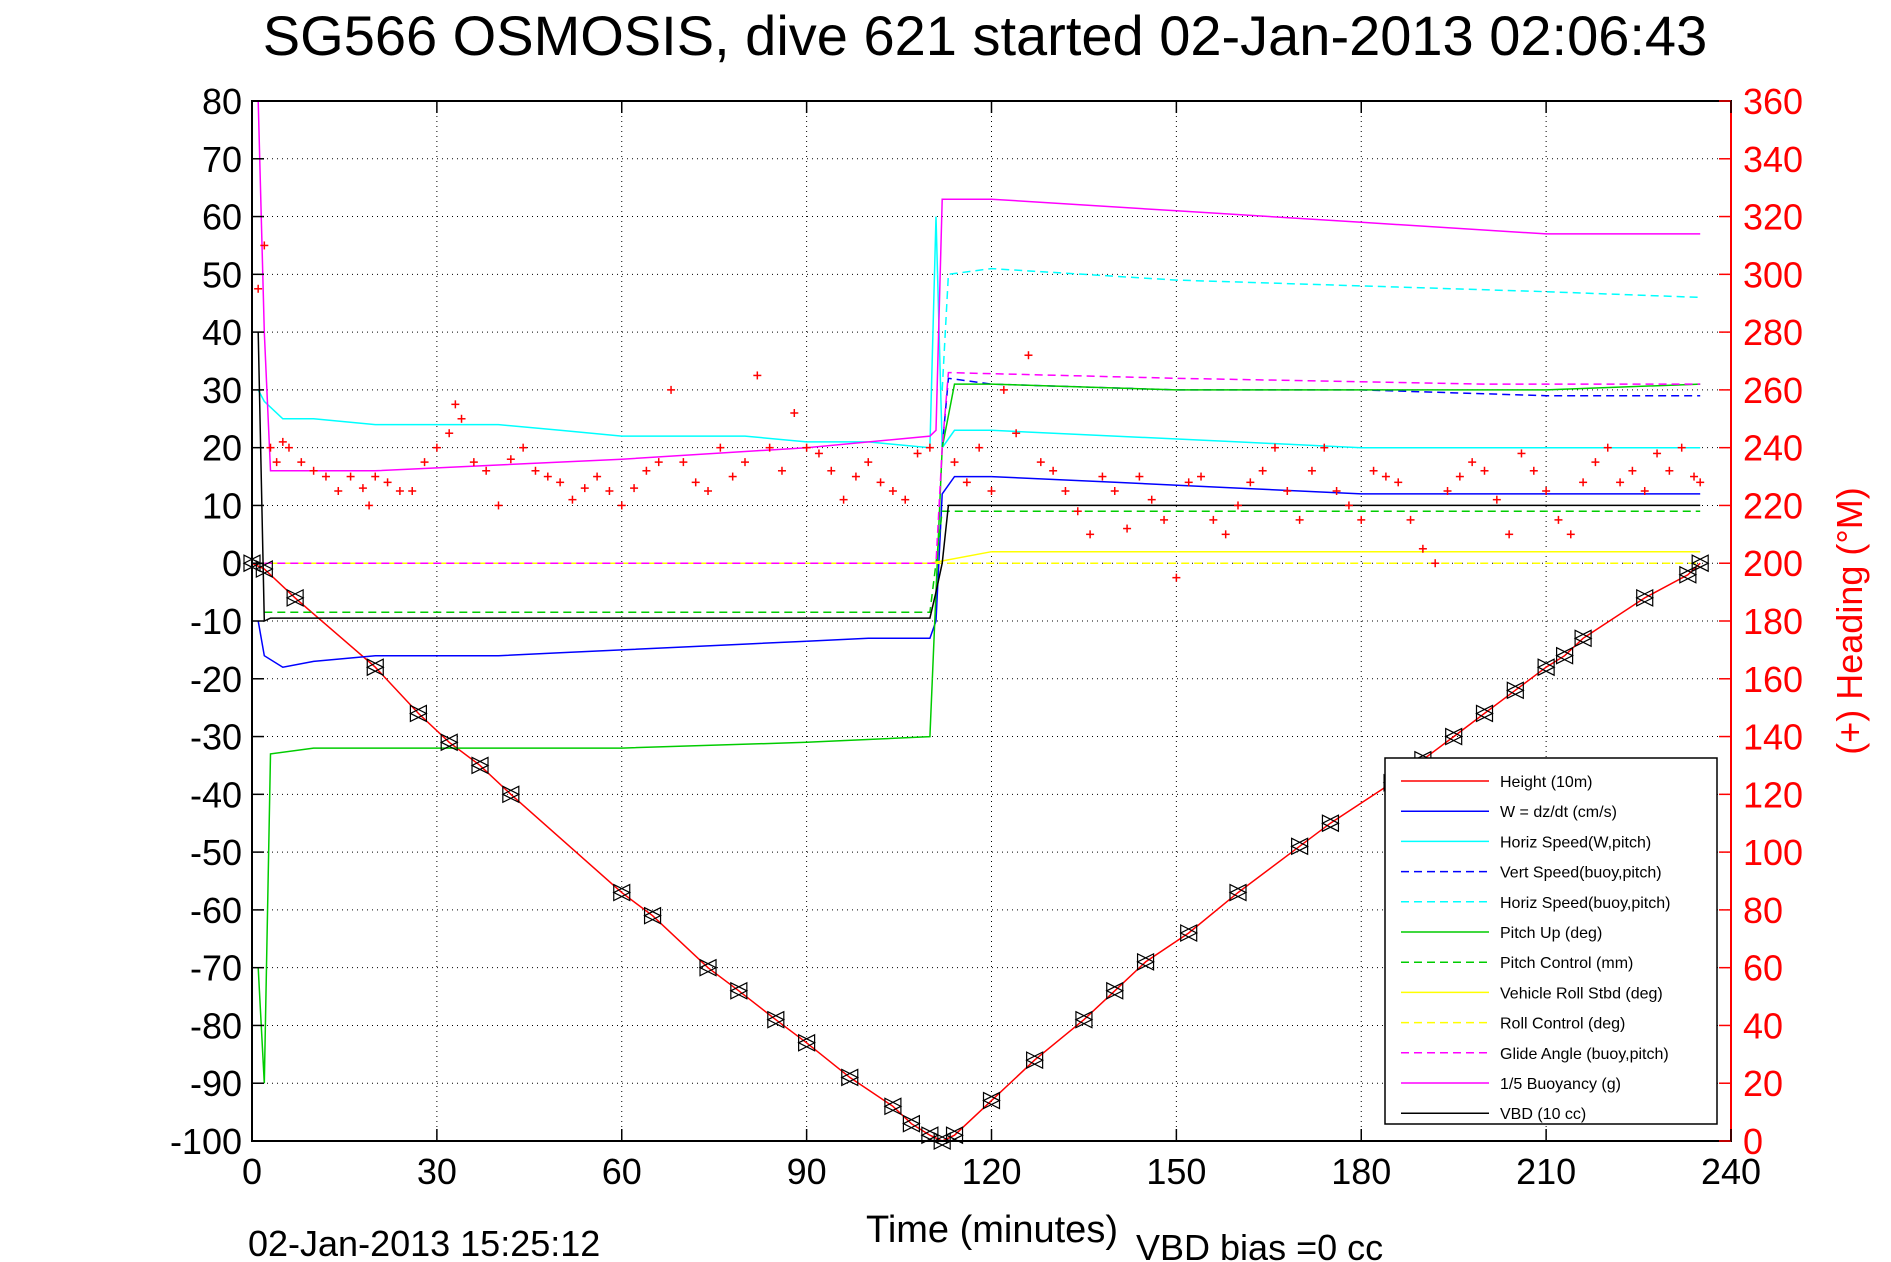 Image resolution: width=1891 pixels, height=1262 pixels. Describe the element at coordinates (992, 1230) in the screenshot. I see `x-axis-label: Time (minutes)` at that location.